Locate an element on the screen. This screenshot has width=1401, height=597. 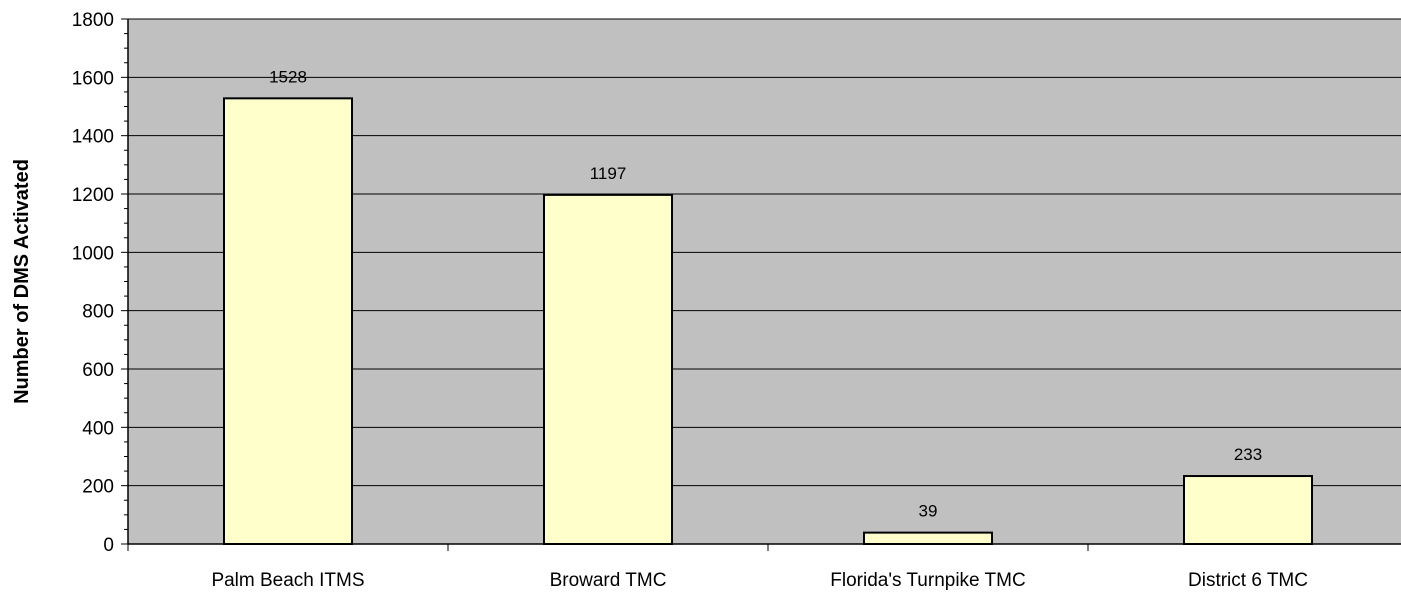
y-tick-label: 800 is located at coordinates (98, 312).